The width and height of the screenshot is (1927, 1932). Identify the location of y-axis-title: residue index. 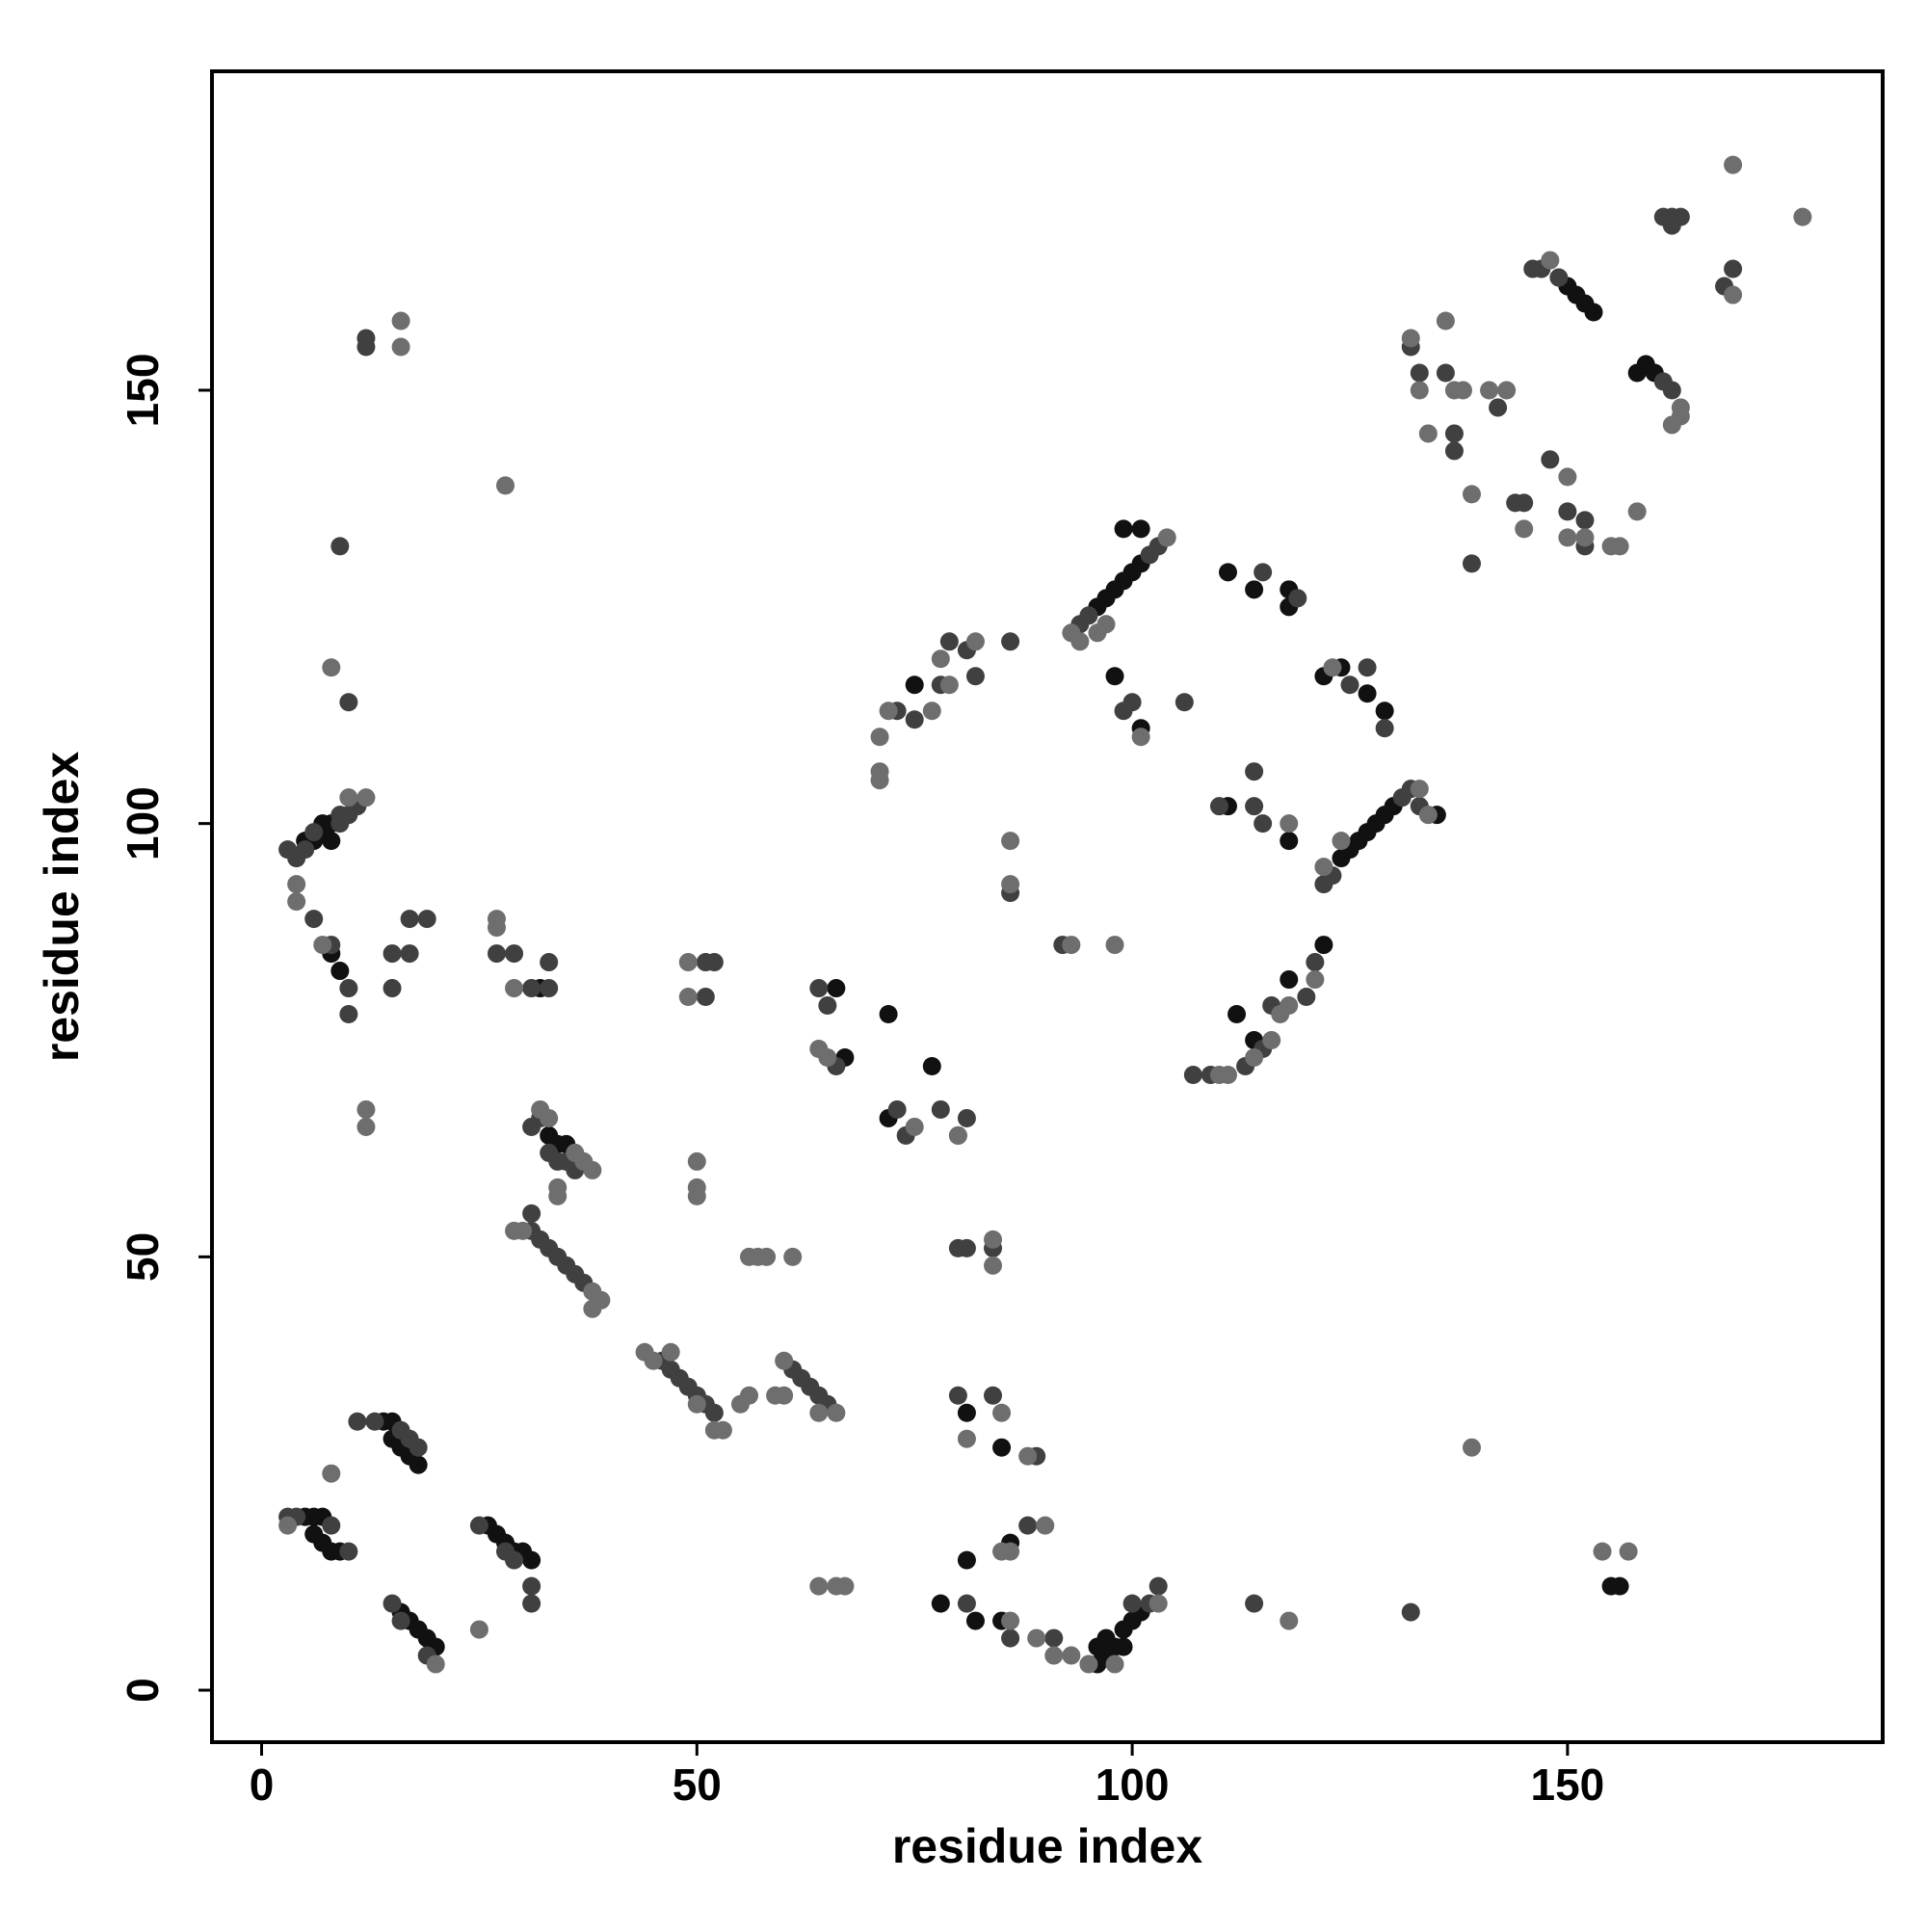
(62, 907).